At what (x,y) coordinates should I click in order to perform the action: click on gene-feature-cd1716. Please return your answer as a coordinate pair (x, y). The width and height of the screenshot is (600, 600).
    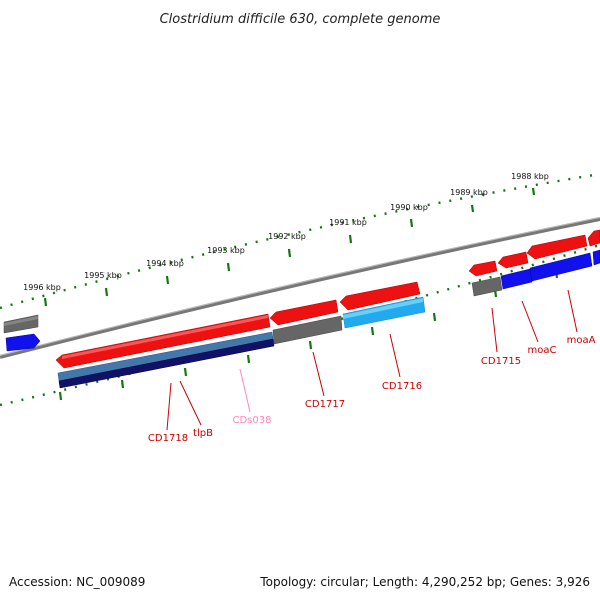
    Looking at the image, I should click on (380, 296).